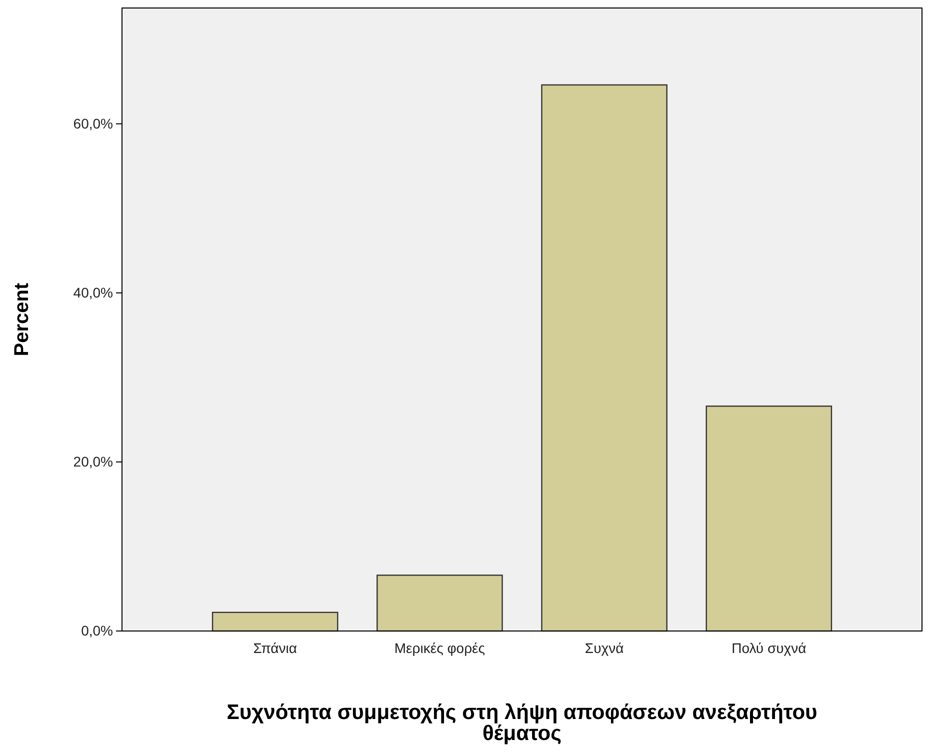  I want to click on y-tick-label: 0,0%, so click(97, 630).